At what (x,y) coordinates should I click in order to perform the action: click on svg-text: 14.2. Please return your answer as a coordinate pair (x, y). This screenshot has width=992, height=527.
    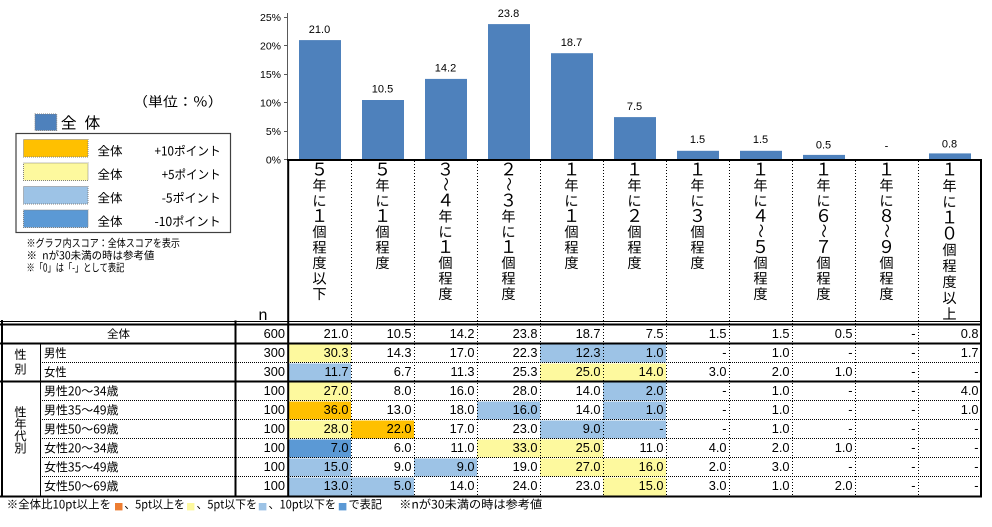
    Looking at the image, I should click on (445, 69).